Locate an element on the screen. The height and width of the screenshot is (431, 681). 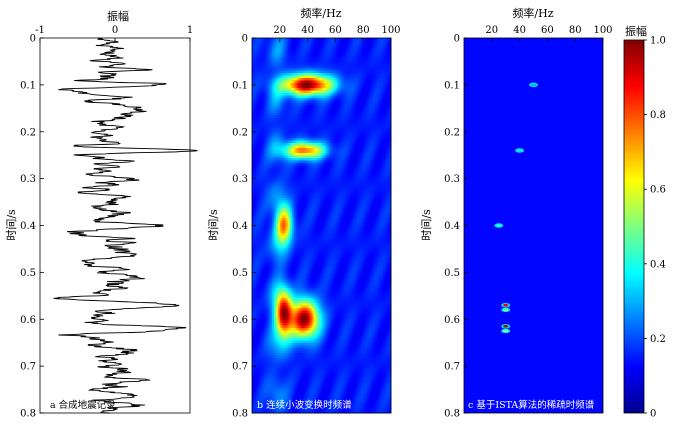
colorbar-tick-label: 1.0 is located at coordinates (658, 41).